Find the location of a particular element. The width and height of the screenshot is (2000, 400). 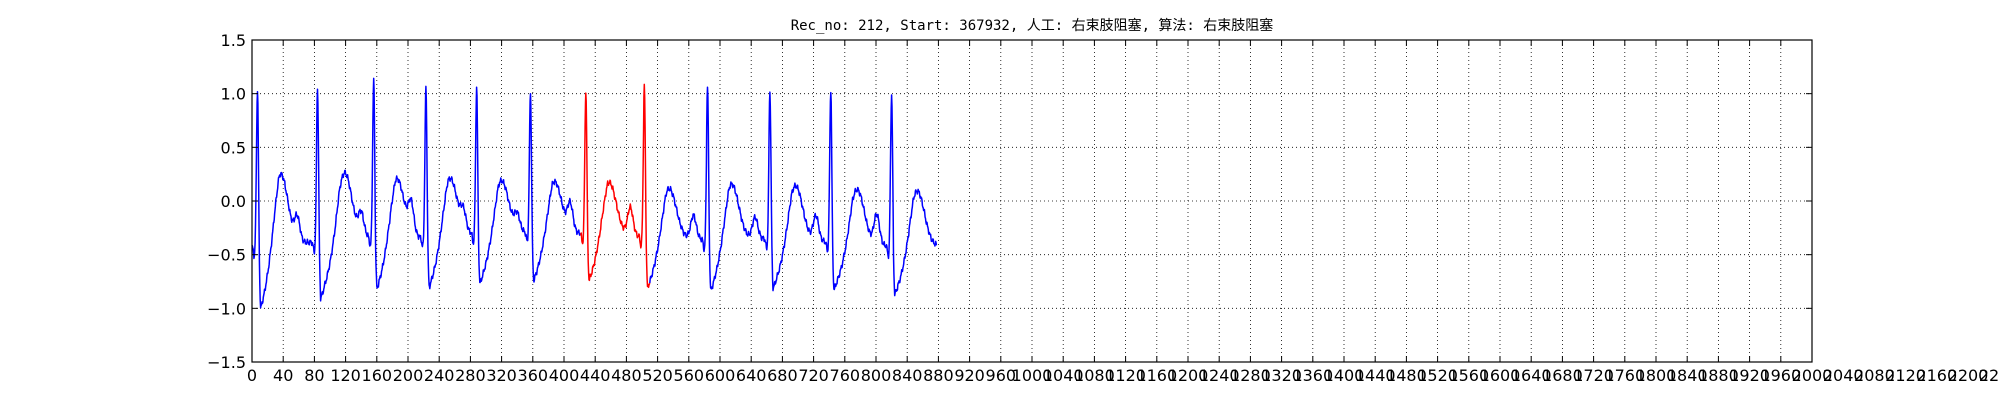

y-tick-label: −1.0 is located at coordinates (226, 308).